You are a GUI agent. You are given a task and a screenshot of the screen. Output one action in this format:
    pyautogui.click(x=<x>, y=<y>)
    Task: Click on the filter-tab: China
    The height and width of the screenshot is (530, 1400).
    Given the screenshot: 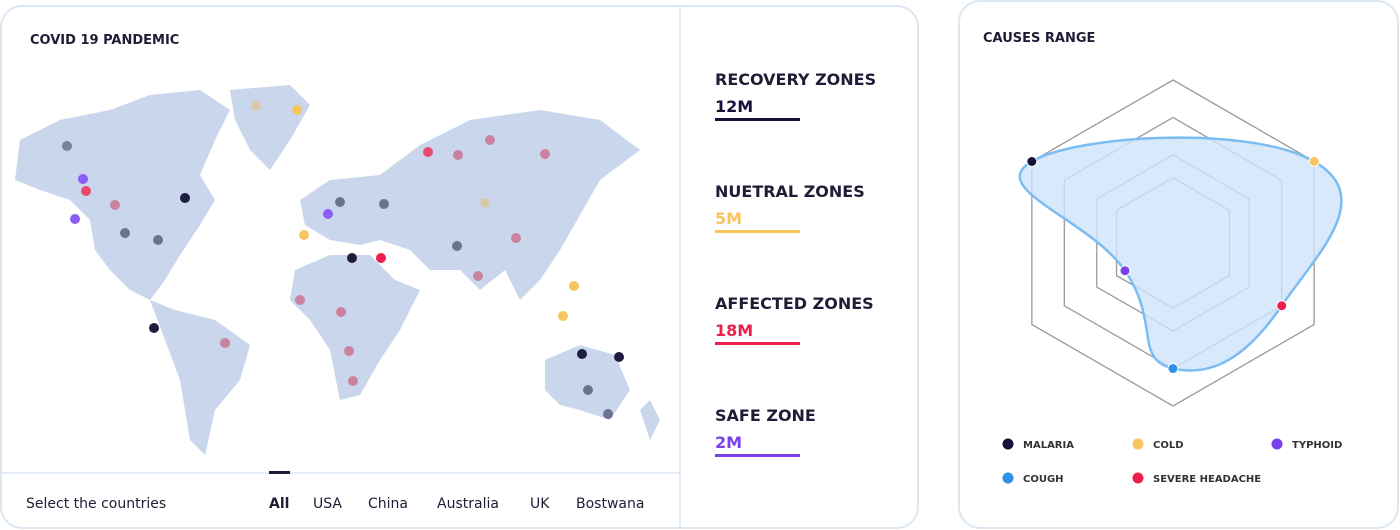 What is the action you would take?
    pyautogui.click(x=388, y=504)
    